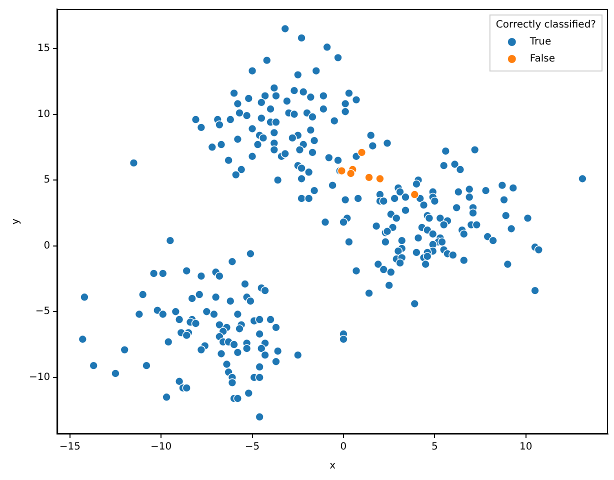 This screenshot has height=480, width=614. Describe the element at coordinates (39, 378) in the screenshot. I see `y-tick-label: −10` at that location.